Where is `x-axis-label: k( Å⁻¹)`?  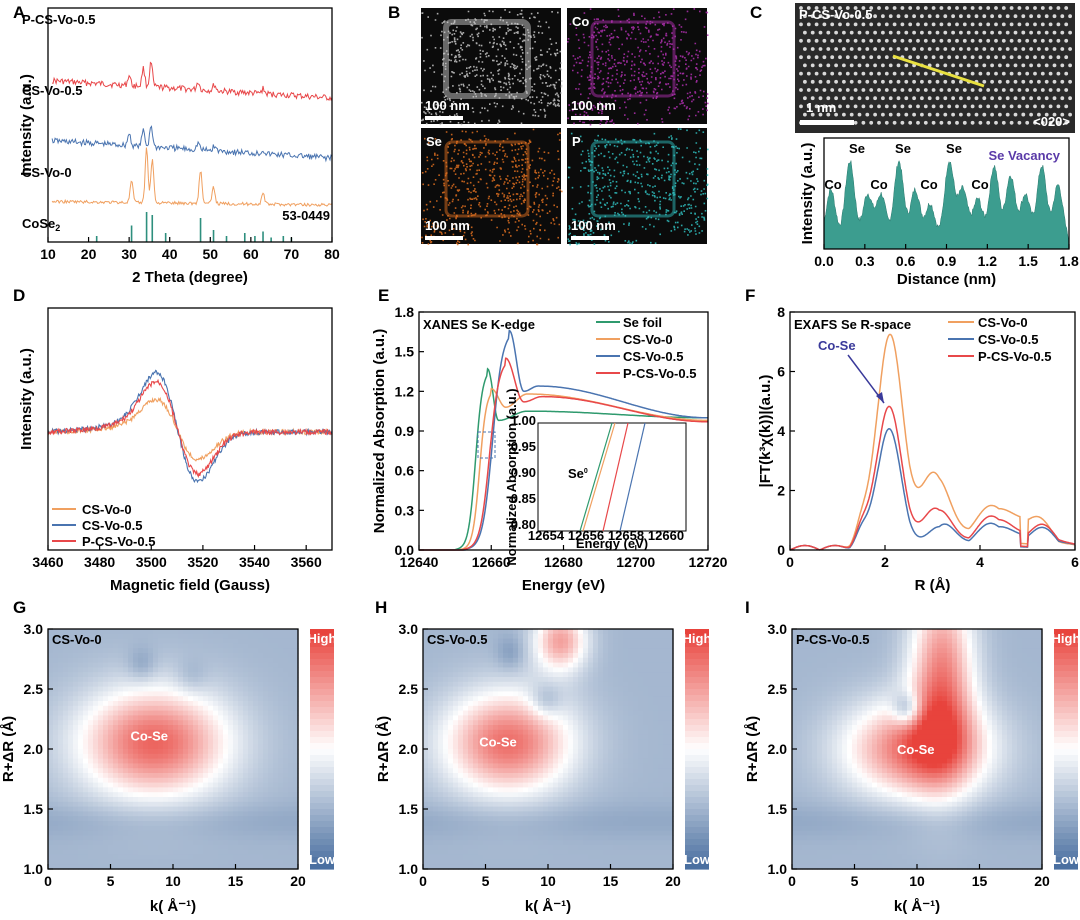
x-axis-label: k( Å⁻¹) is located at coordinates (173, 906).